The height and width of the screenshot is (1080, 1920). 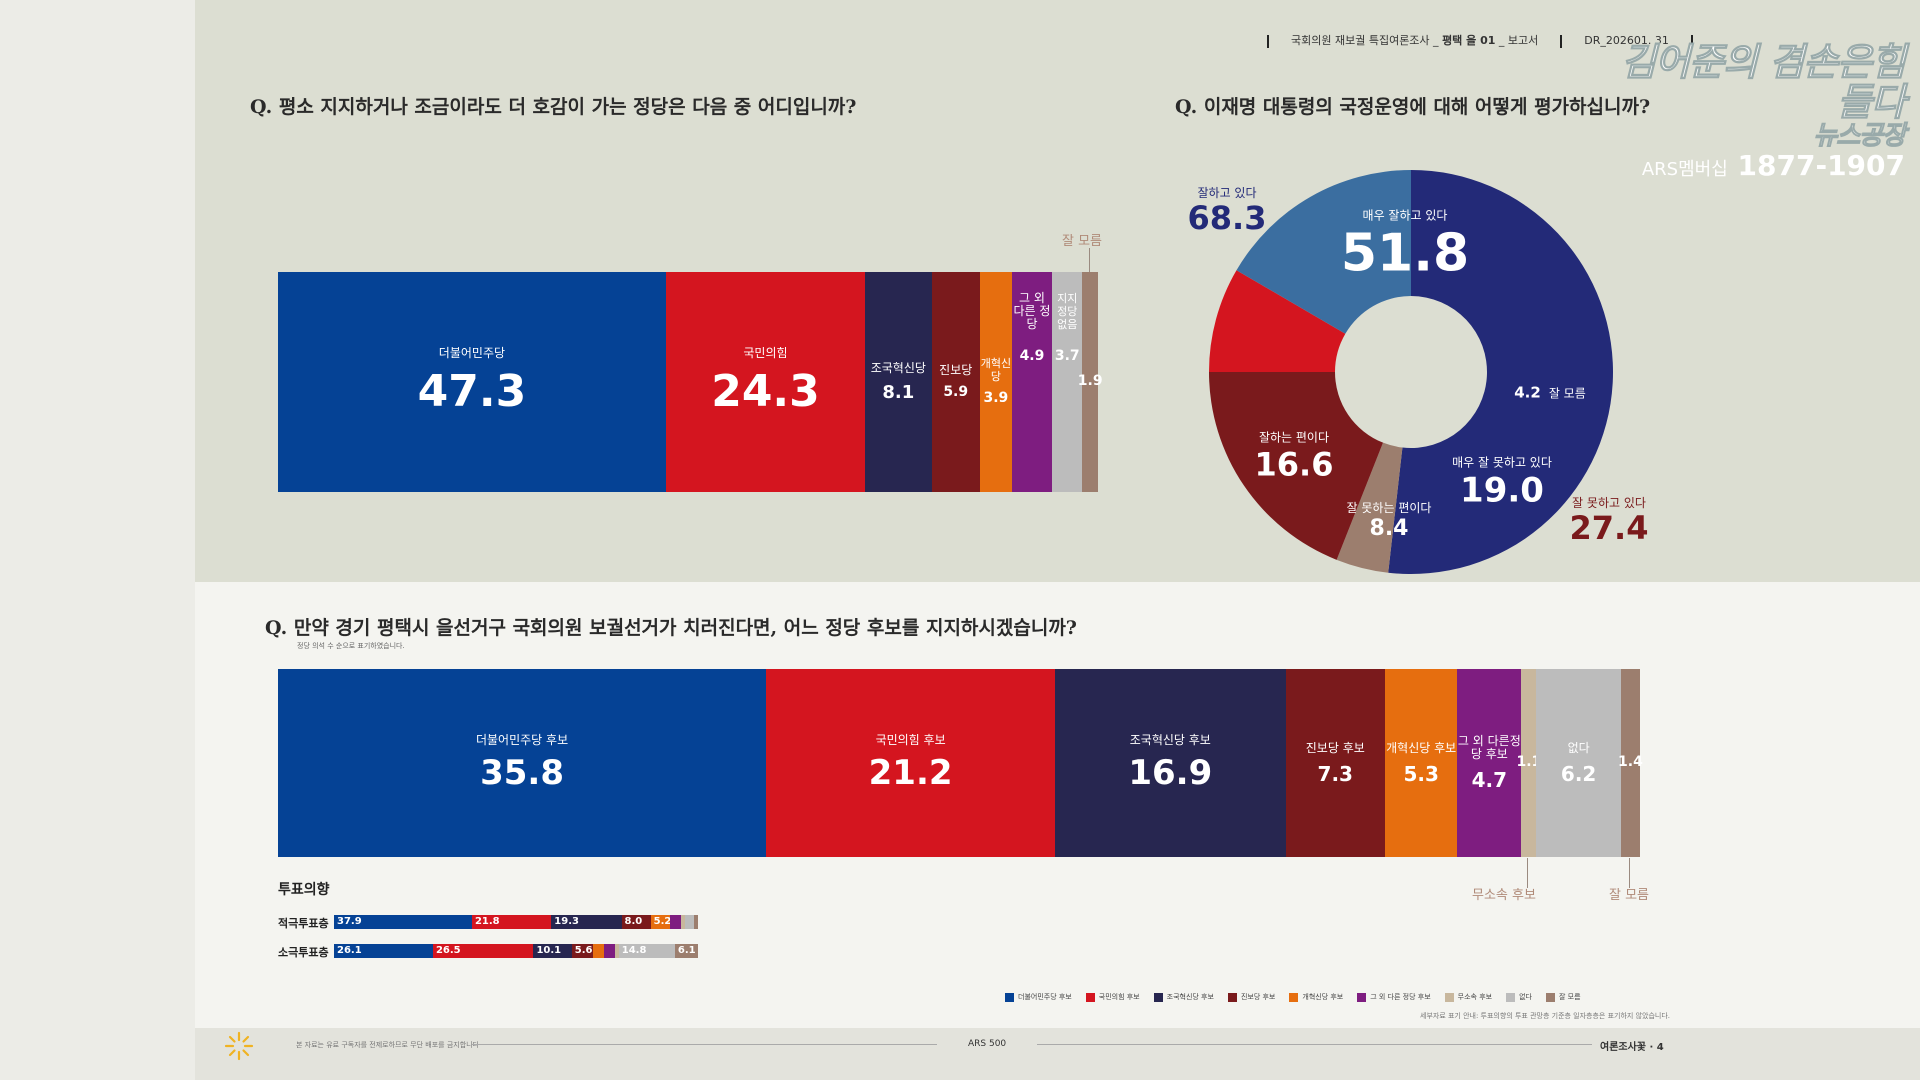 I want to click on positive-value: 68.3, so click(x=1227, y=218).